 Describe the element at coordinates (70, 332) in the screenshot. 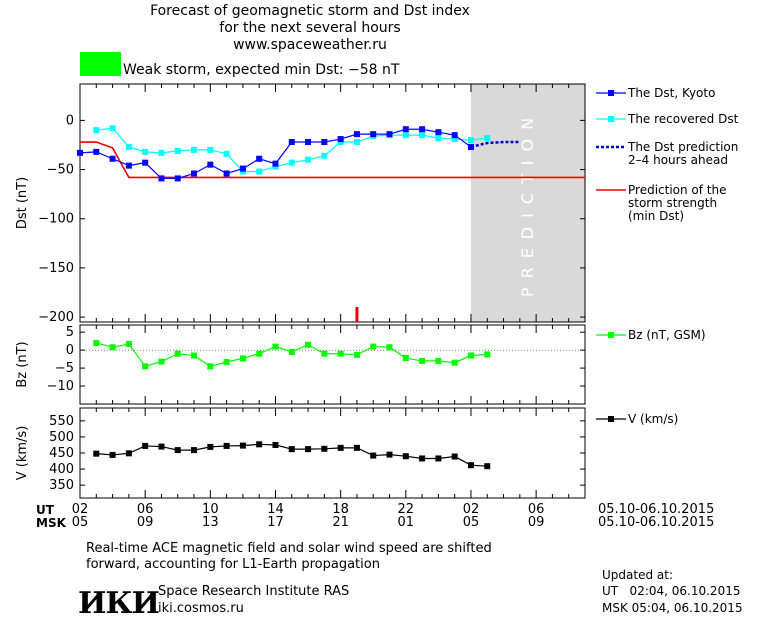

I see `y-tick-label-1-0: 5` at that location.